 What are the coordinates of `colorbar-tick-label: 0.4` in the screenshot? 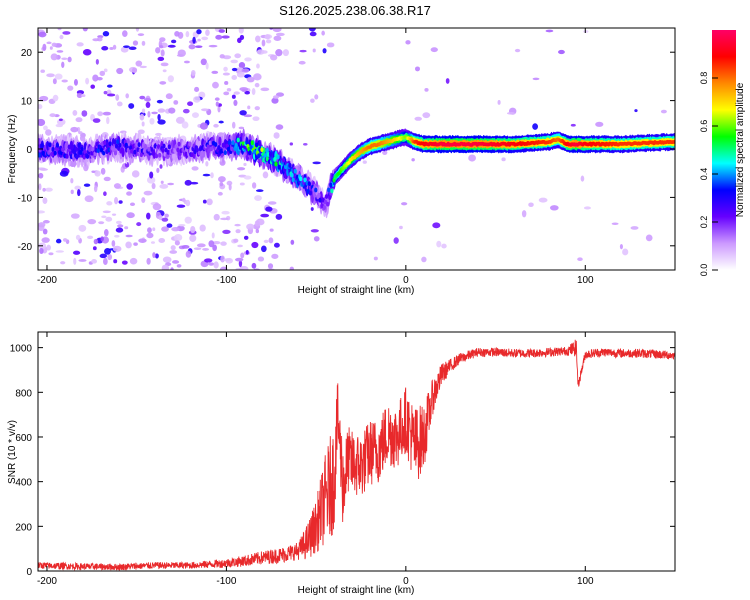 It's located at (704, 174).